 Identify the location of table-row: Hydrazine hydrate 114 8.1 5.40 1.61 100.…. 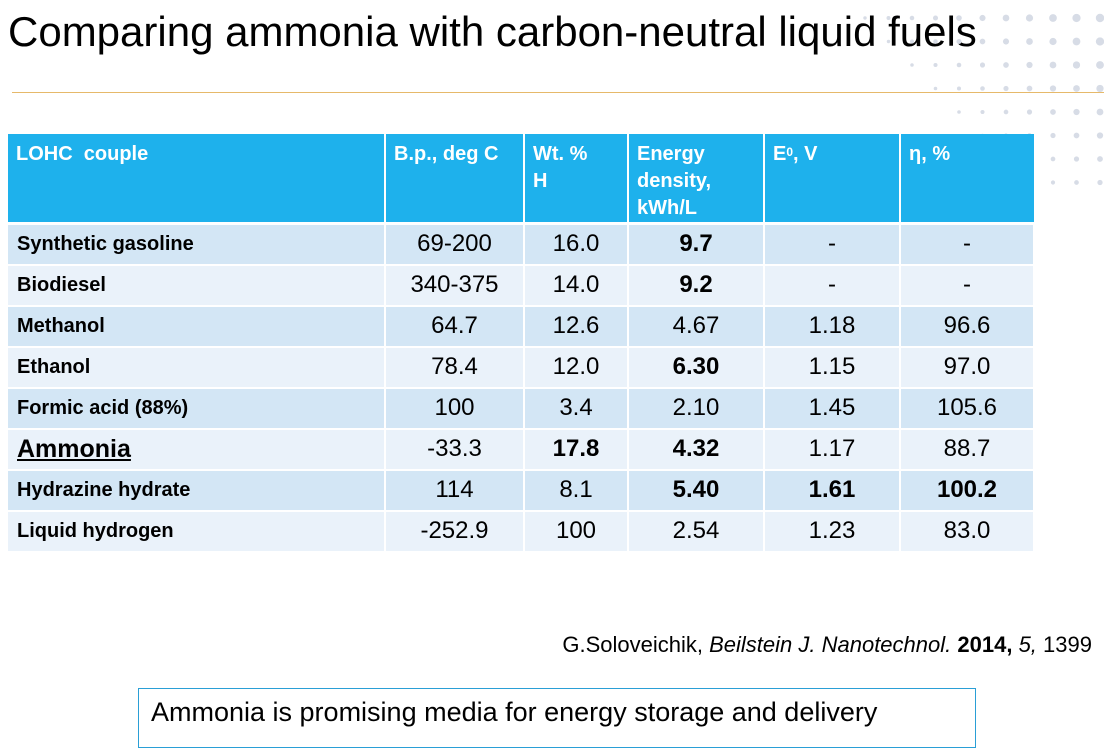
(521, 490).